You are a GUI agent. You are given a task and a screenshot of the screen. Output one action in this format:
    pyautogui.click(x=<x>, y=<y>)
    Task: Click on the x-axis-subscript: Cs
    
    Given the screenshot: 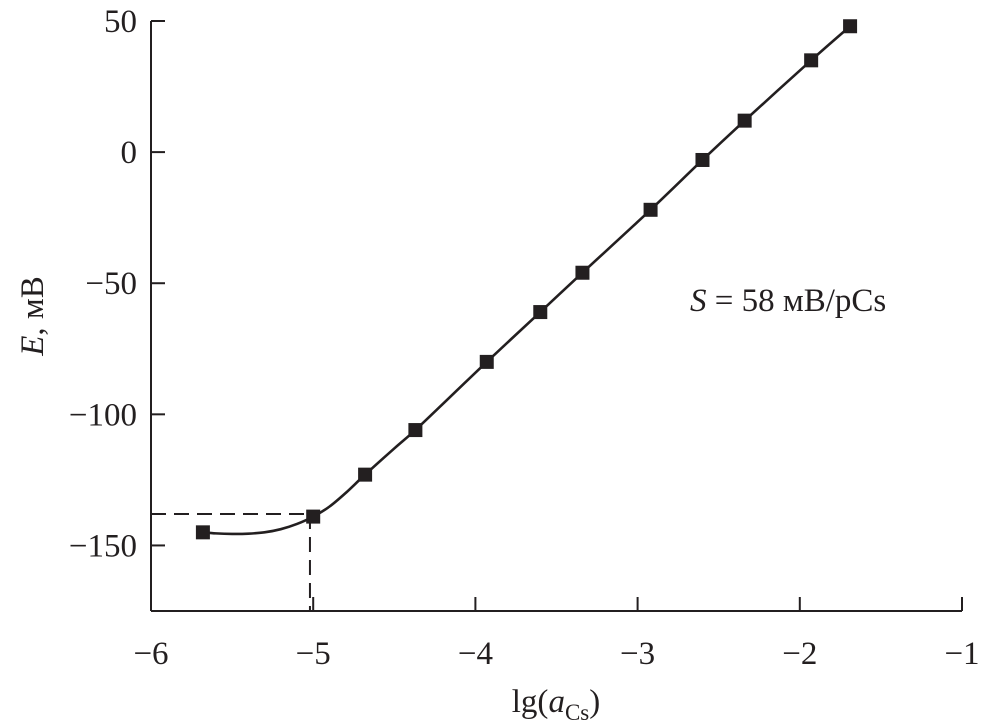 What is the action you would take?
    pyautogui.click(x=577, y=712)
    